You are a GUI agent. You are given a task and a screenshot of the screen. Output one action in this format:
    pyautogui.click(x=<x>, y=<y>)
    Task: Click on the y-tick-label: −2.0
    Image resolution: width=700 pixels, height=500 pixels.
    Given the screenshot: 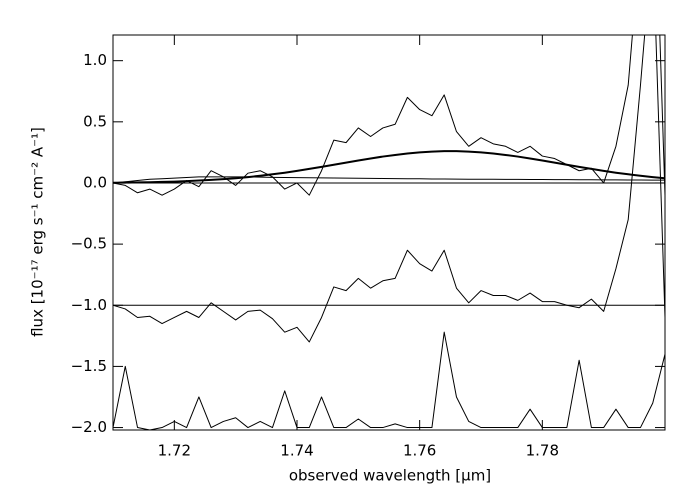 What is the action you would take?
    pyautogui.click(x=89, y=427)
    